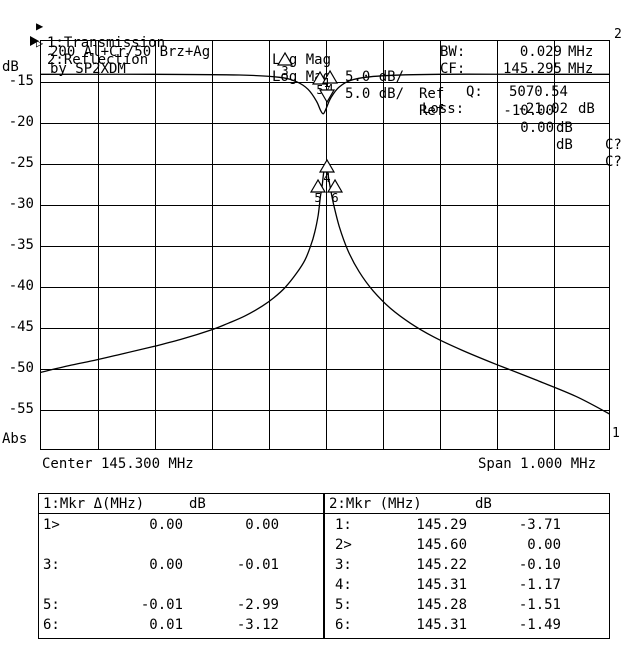  Describe the element at coordinates (537, 464) in the screenshot. I see `span-readout: Span 1.000 MHz` at that location.